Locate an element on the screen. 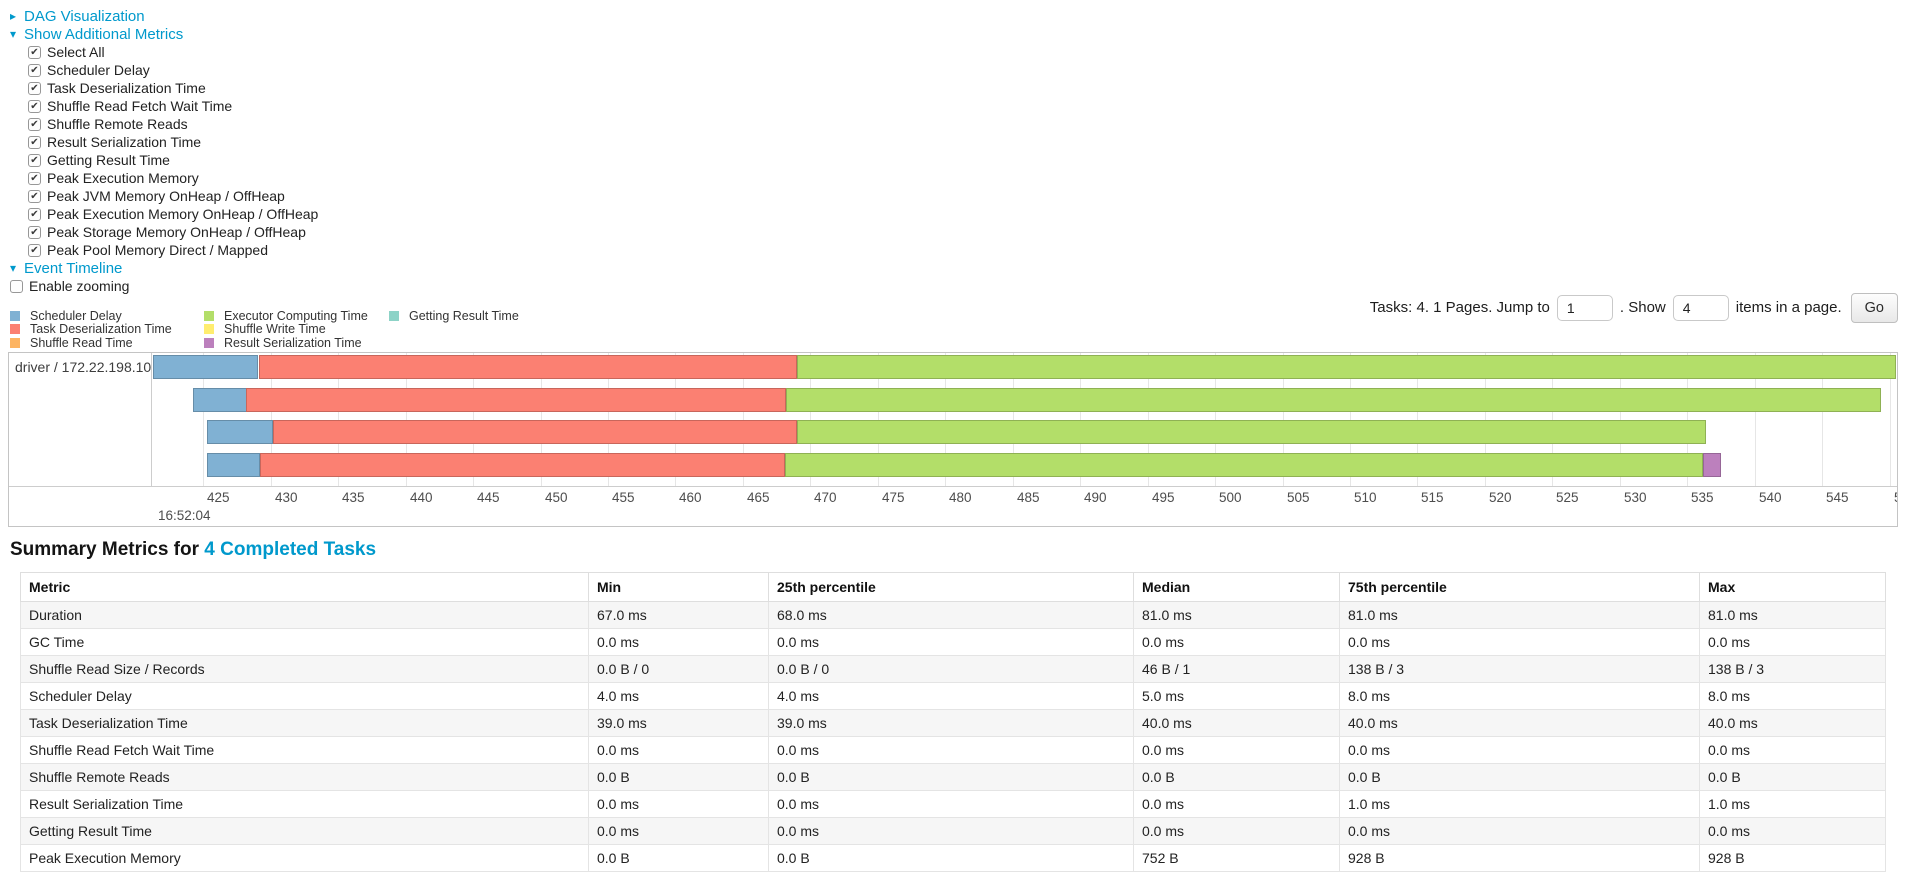 This screenshot has width=1907, height=872. metric-checkbox-row: ✔ Peak Execution Memory is located at coordinates (164, 178).